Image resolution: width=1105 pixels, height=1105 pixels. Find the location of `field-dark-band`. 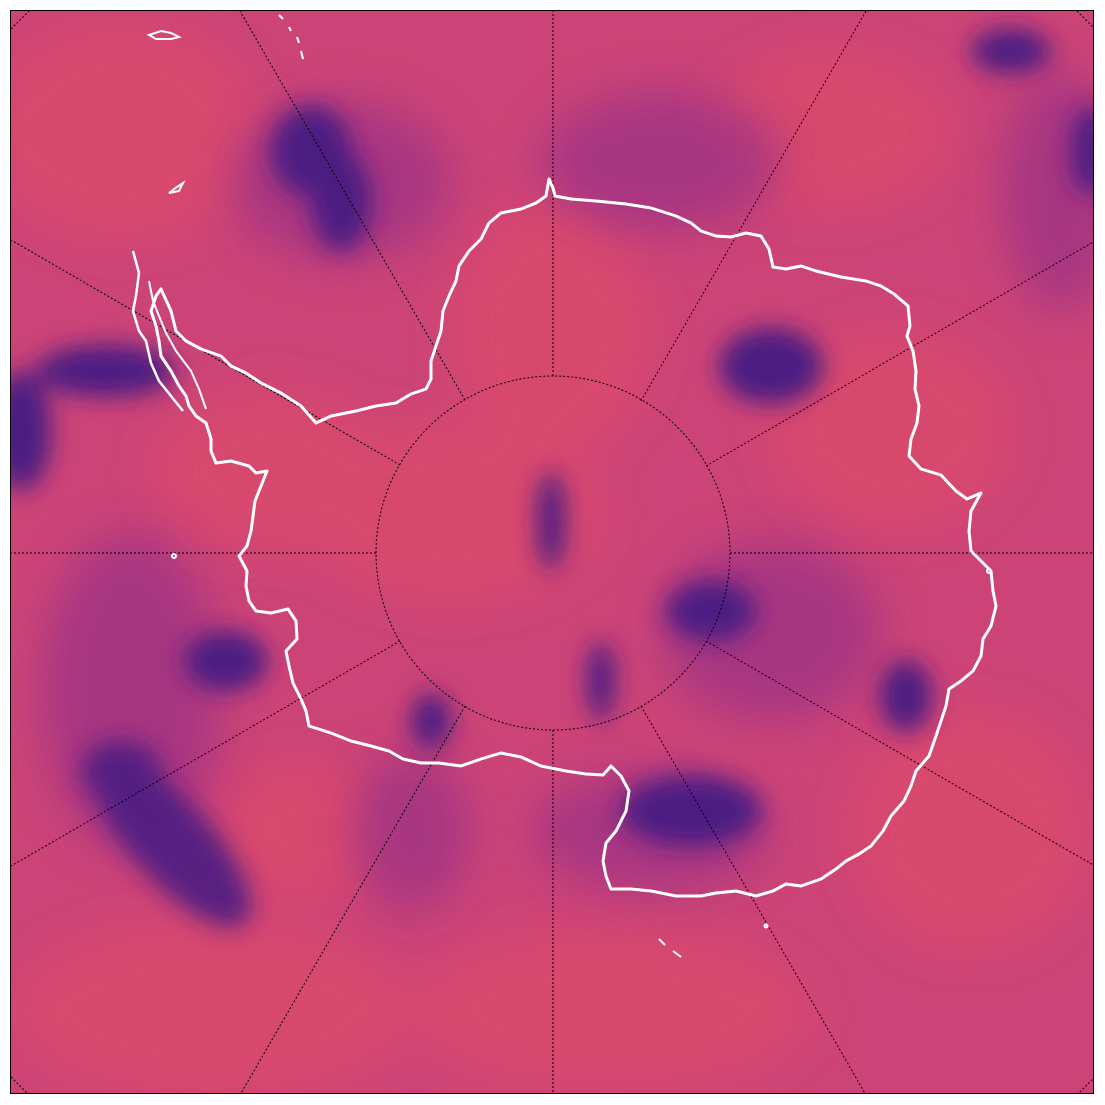

field-dark-band is located at coordinates (166, 834).